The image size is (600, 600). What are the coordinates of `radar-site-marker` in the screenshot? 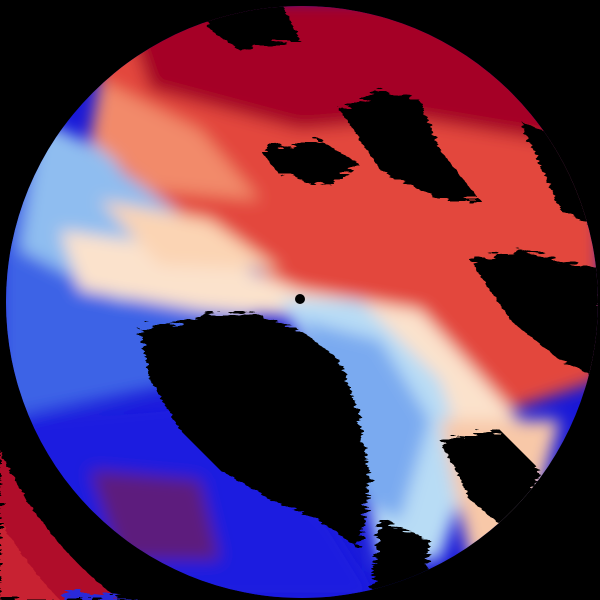 It's located at (300, 299).